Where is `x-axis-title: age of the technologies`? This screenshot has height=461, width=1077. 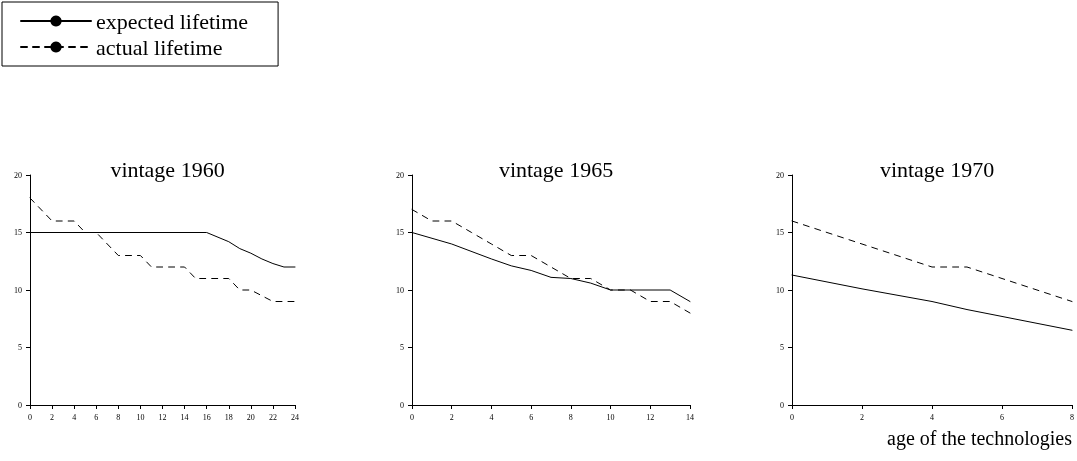 x-axis-title: age of the technologies is located at coordinates (980, 438).